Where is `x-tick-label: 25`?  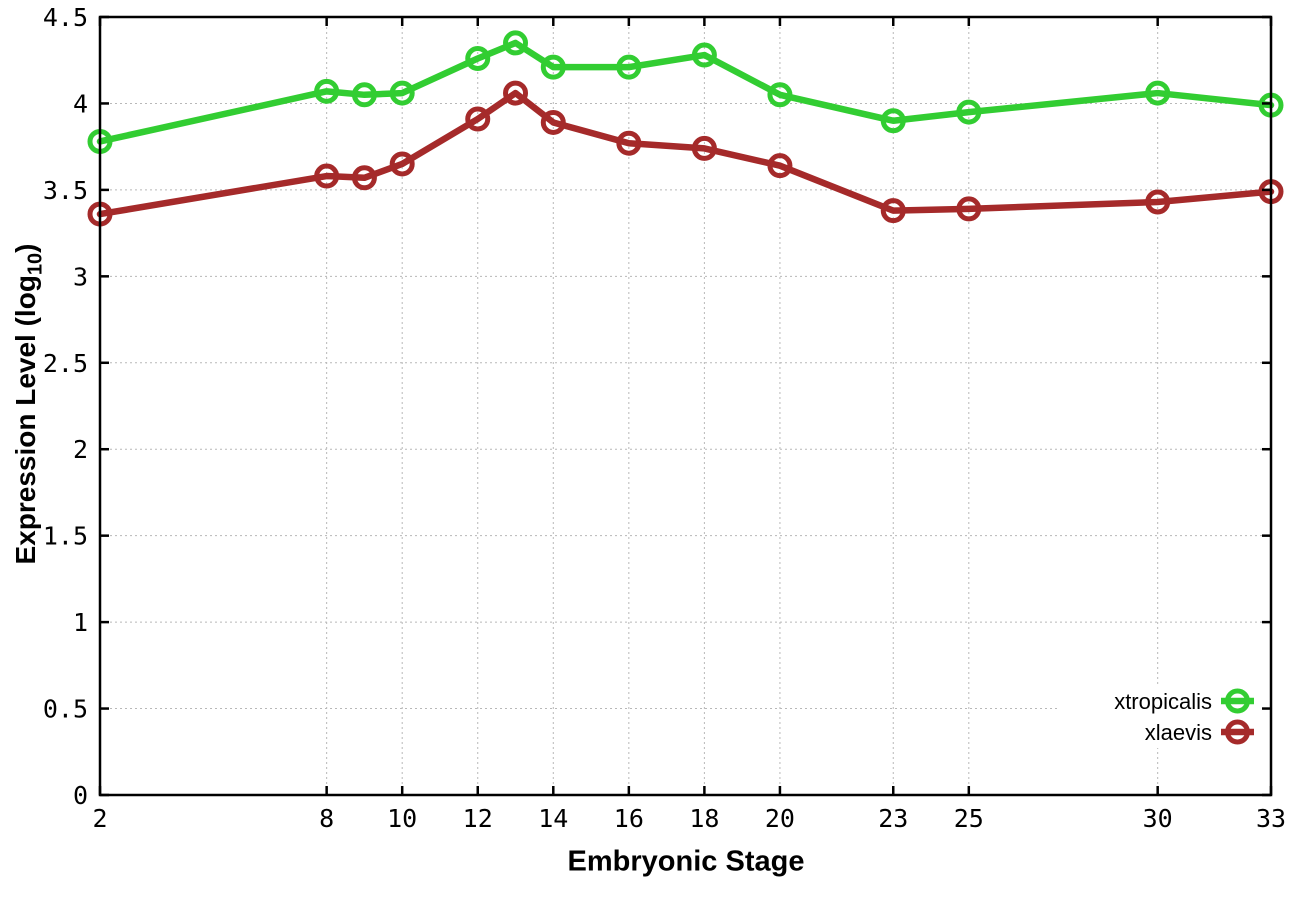
x-tick-label: 25 is located at coordinates (969, 818).